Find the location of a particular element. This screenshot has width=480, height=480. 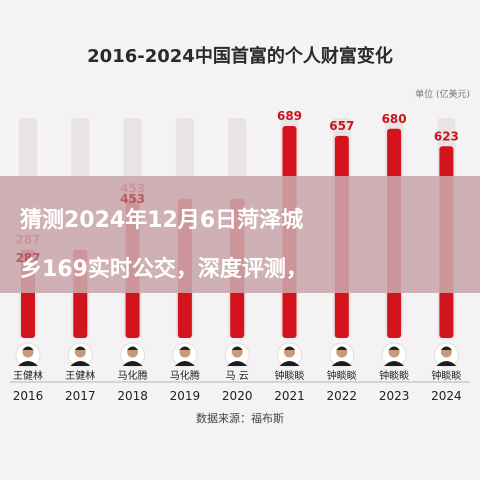

overlay-line-1: 猜测2024年12月6日菏泽城 is located at coordinates (161, 220).